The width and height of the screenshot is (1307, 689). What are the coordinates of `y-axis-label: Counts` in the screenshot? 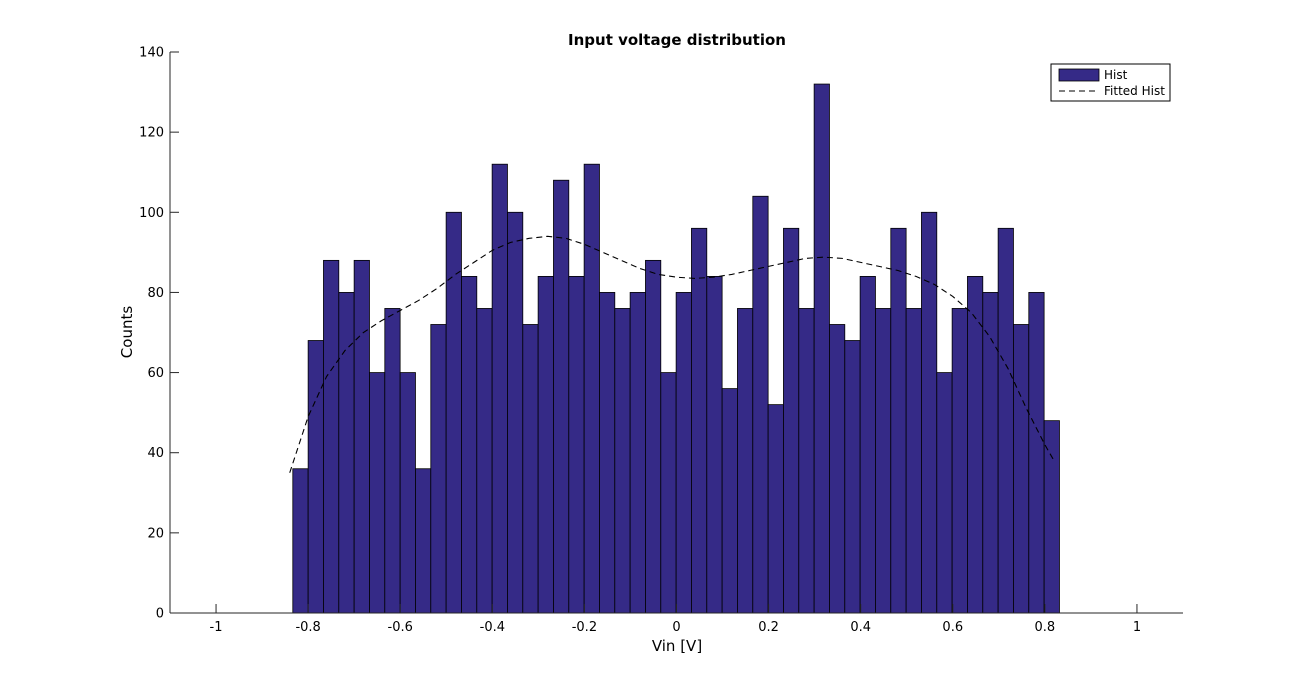 It's located at (127, 332).